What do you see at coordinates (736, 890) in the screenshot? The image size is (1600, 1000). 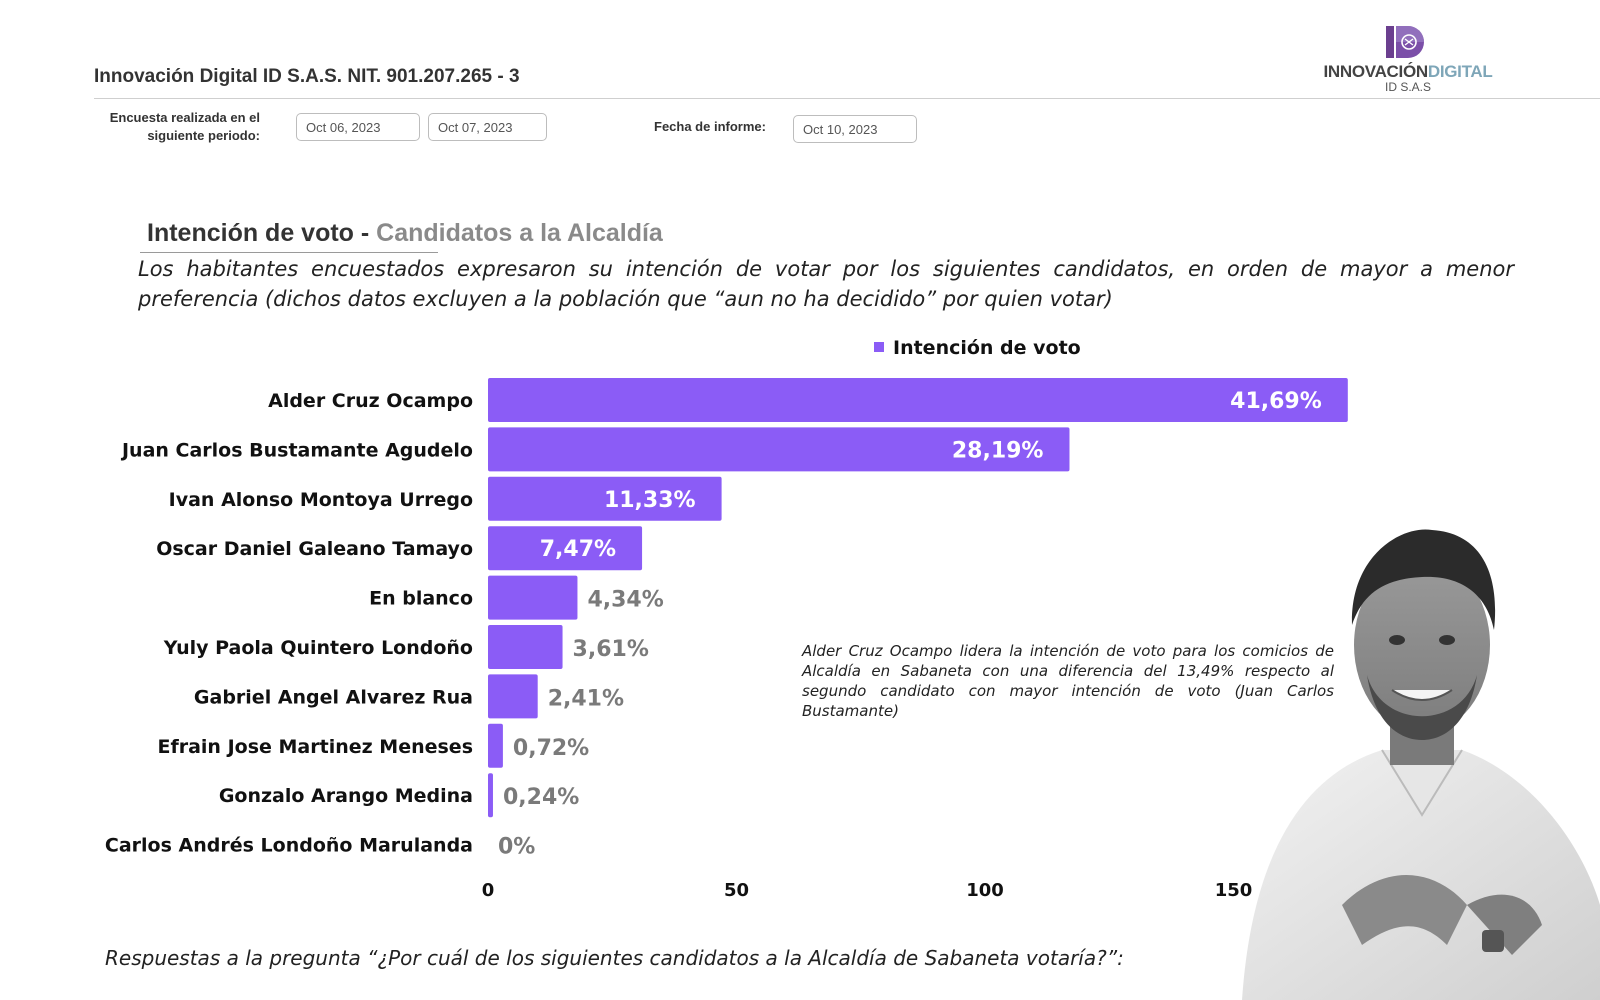 I see `x-tick-label: 50` at bounding box center [736, 890].